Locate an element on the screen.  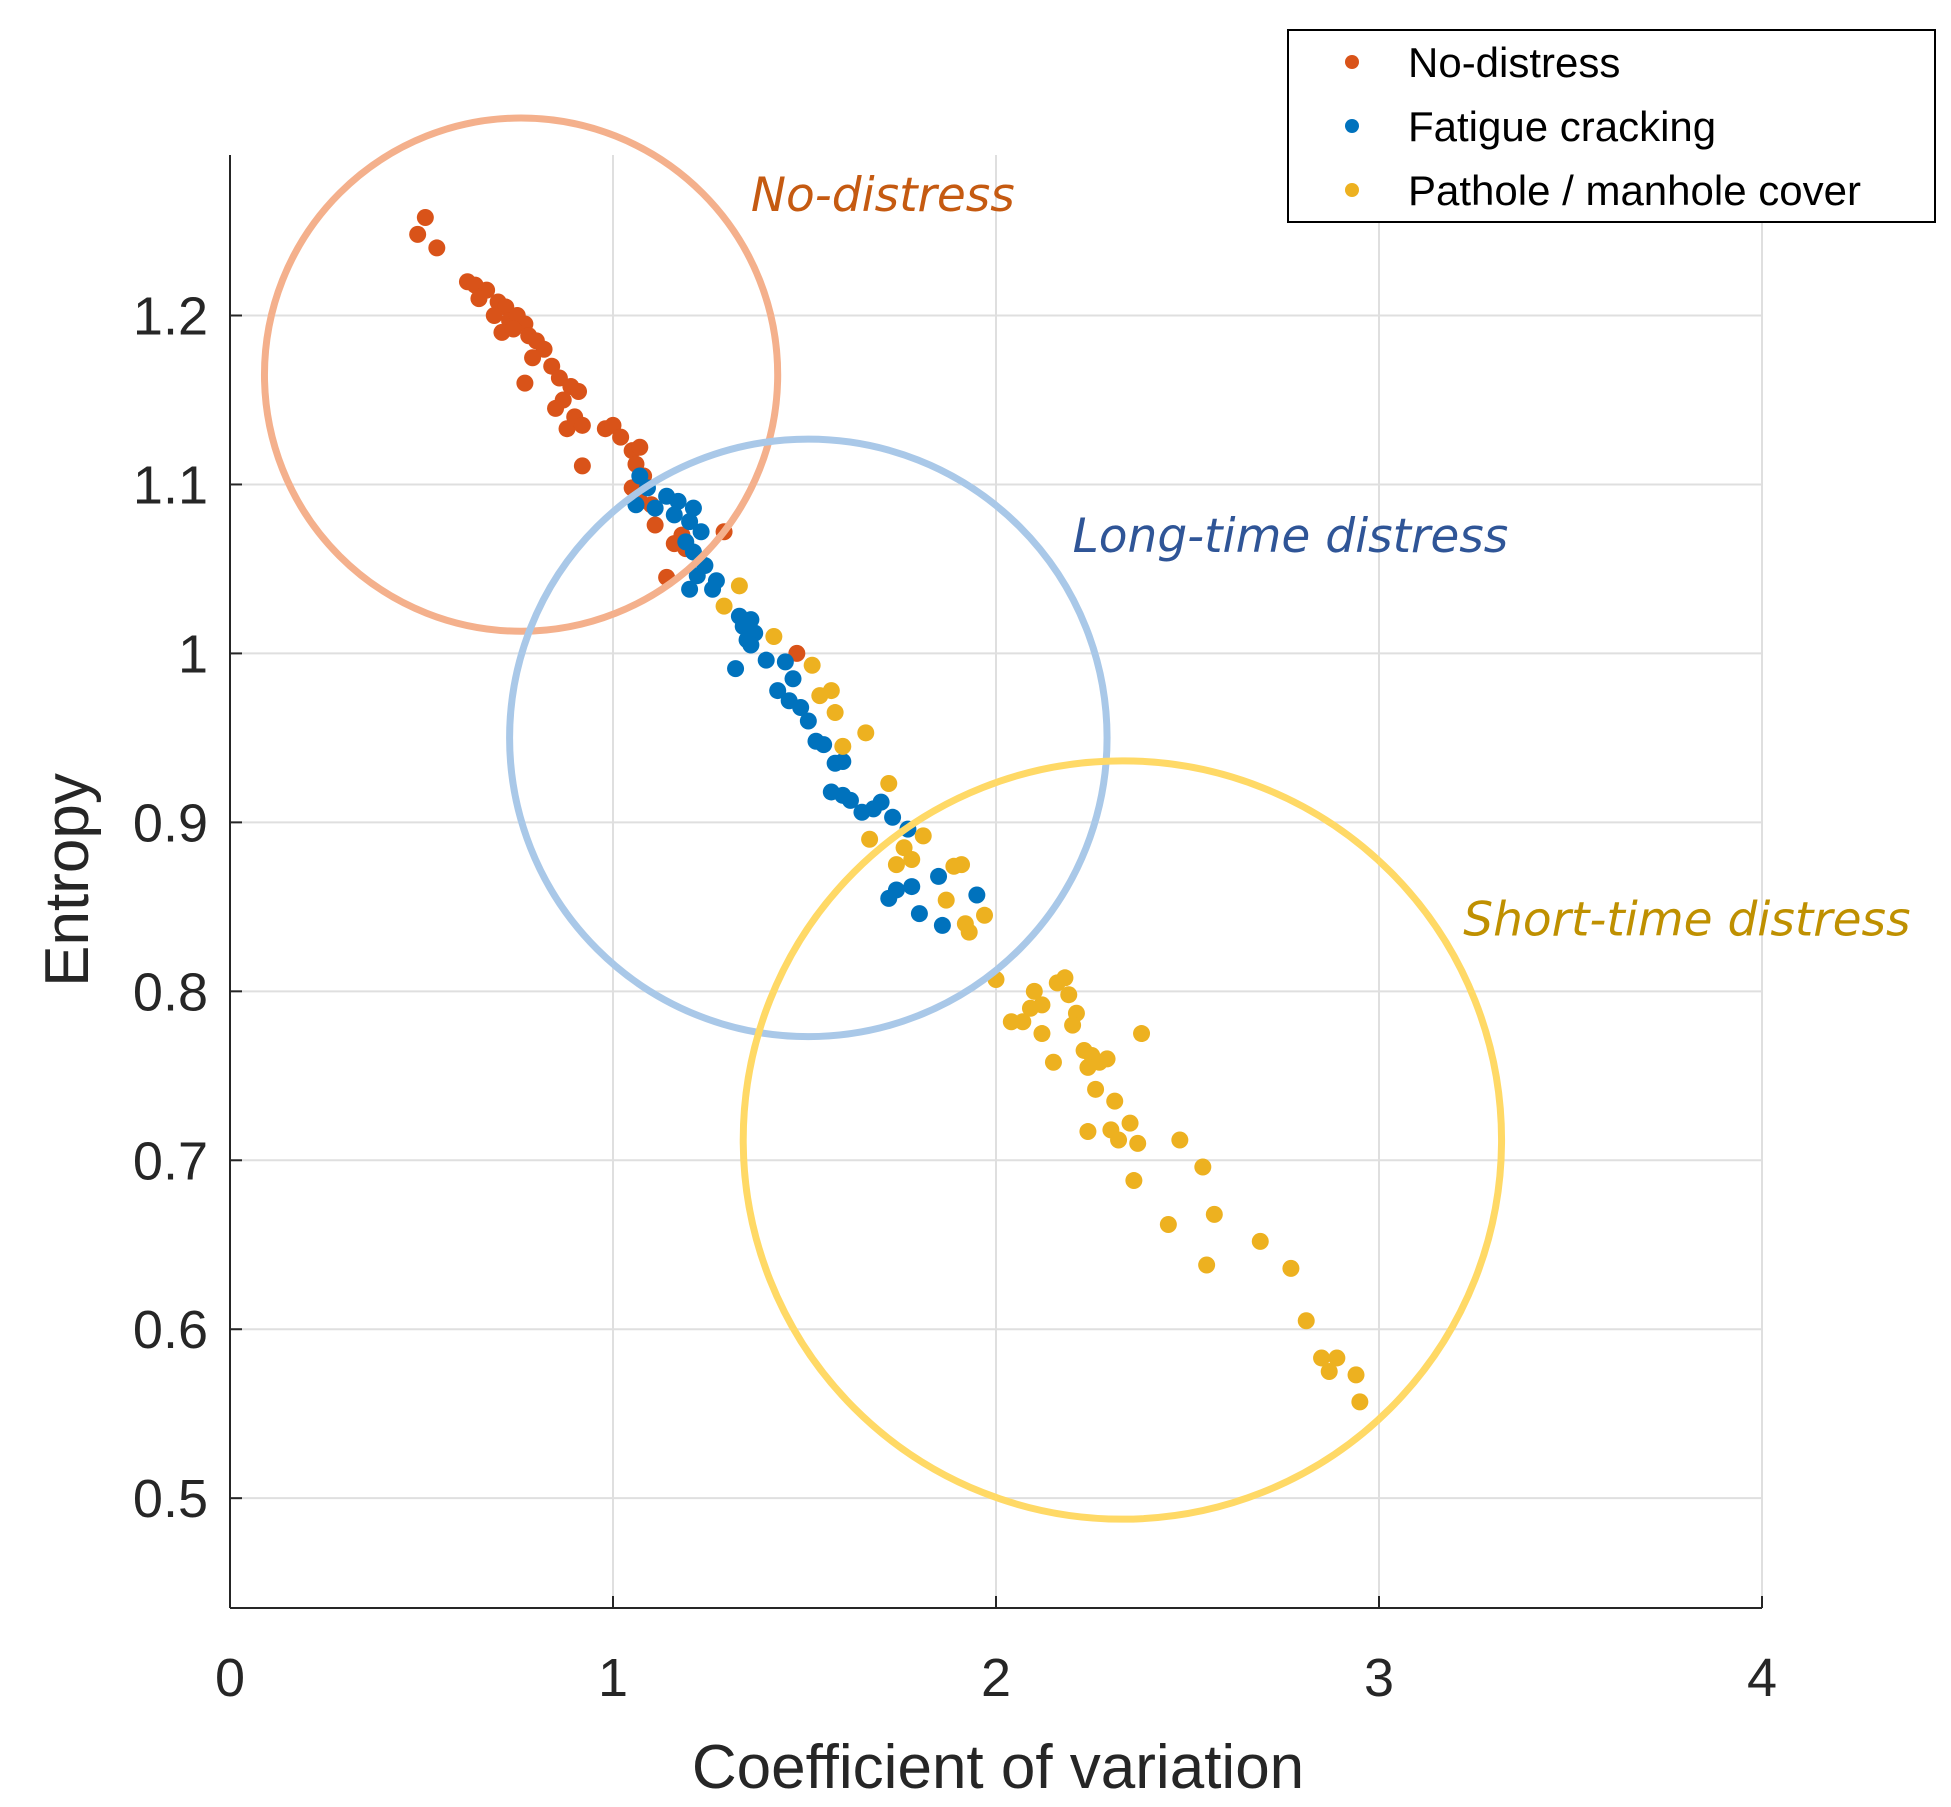
y-tick-label: 0.7 is located at coordinates (170, 1161).